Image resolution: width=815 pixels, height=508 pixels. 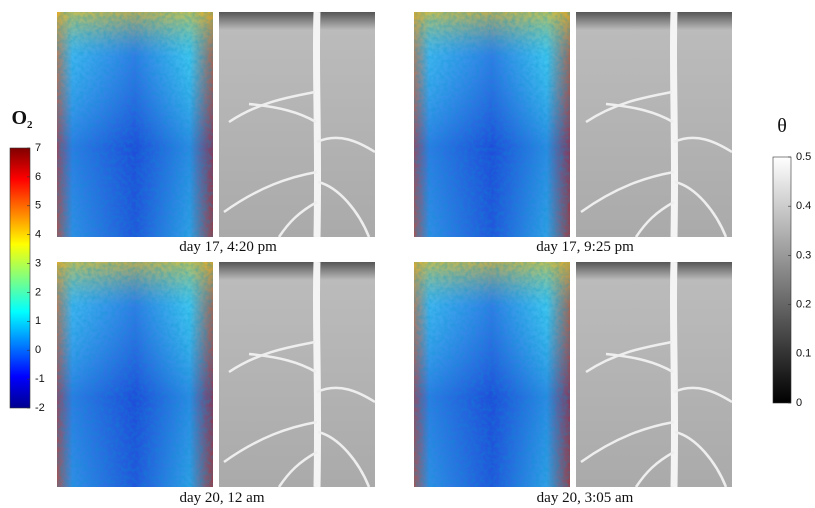 I want to click on colorbar-tick-label: 6, so click(x=38, y=177).